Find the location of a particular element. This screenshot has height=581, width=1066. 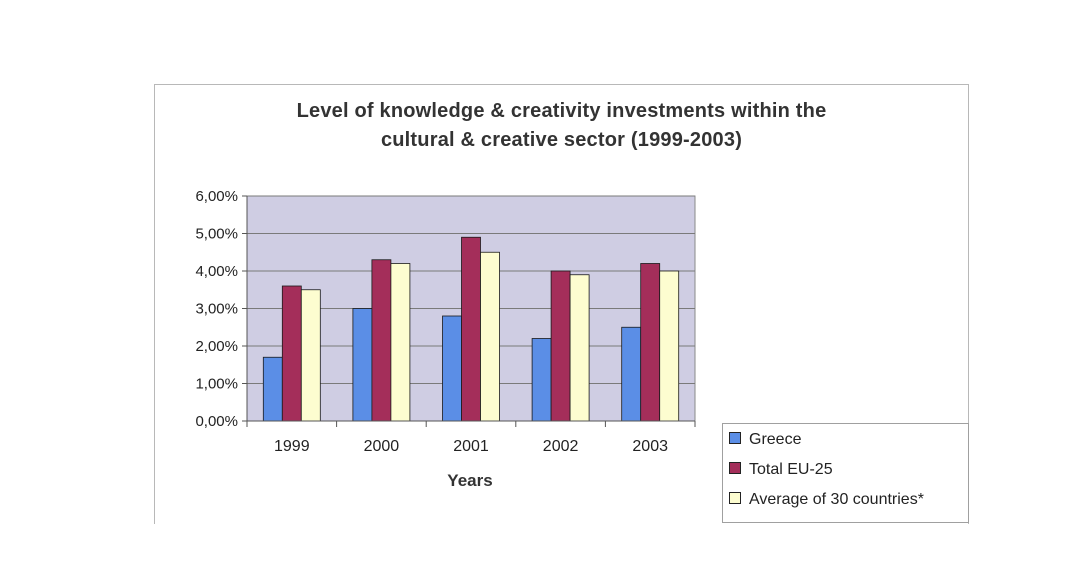

bar-average-of-30-countries-2003 is located at coordinates (669, 346).